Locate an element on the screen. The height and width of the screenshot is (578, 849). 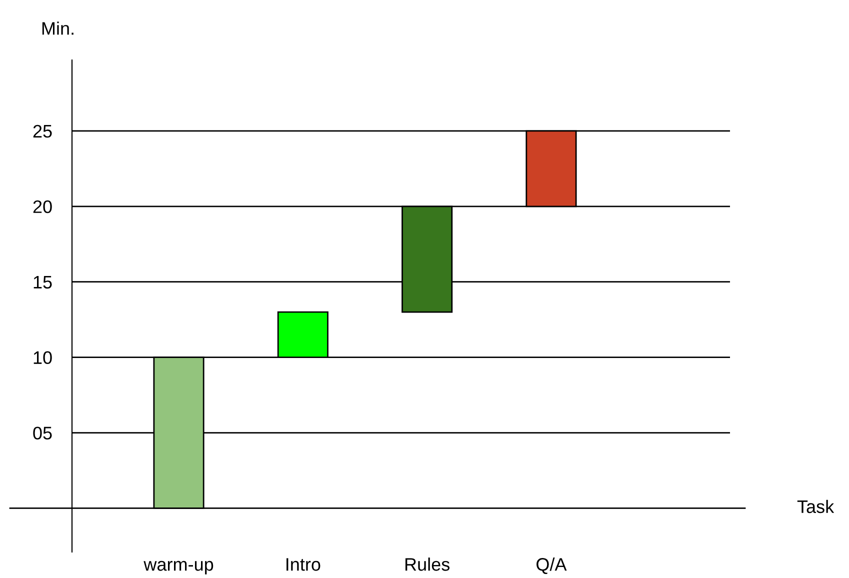
y-tick-label: 25 is located at coordinates (42, 131).